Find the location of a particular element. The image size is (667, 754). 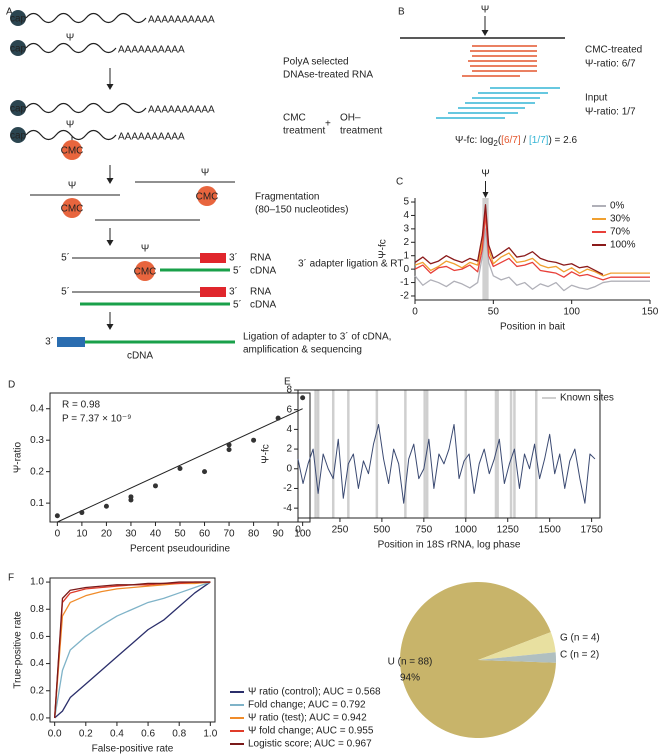

cmc-adduct is located at coordinates (72, 208).